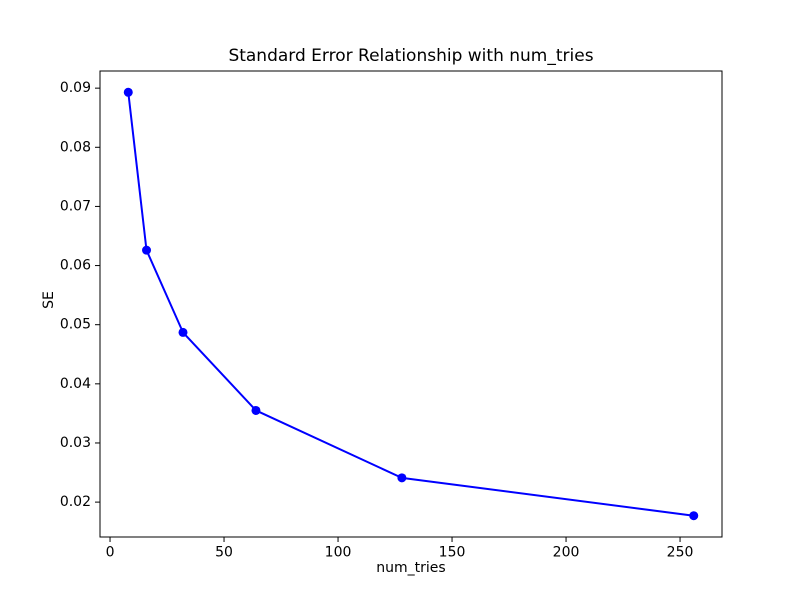 The image size is (800, 600). Describe the element at coordinates (75, 206) in the screenshot. I see `y-tick-label: 0.07` at that location.